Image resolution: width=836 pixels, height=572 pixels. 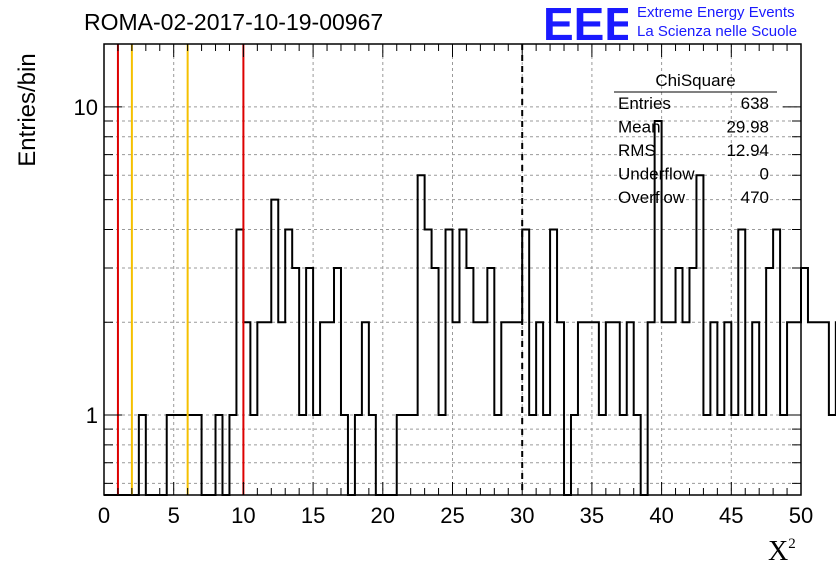 What do you see at coordinates (92, 415) in the screenshot?
I see `y-tick-label: 1` at bounding box center [92, 415].